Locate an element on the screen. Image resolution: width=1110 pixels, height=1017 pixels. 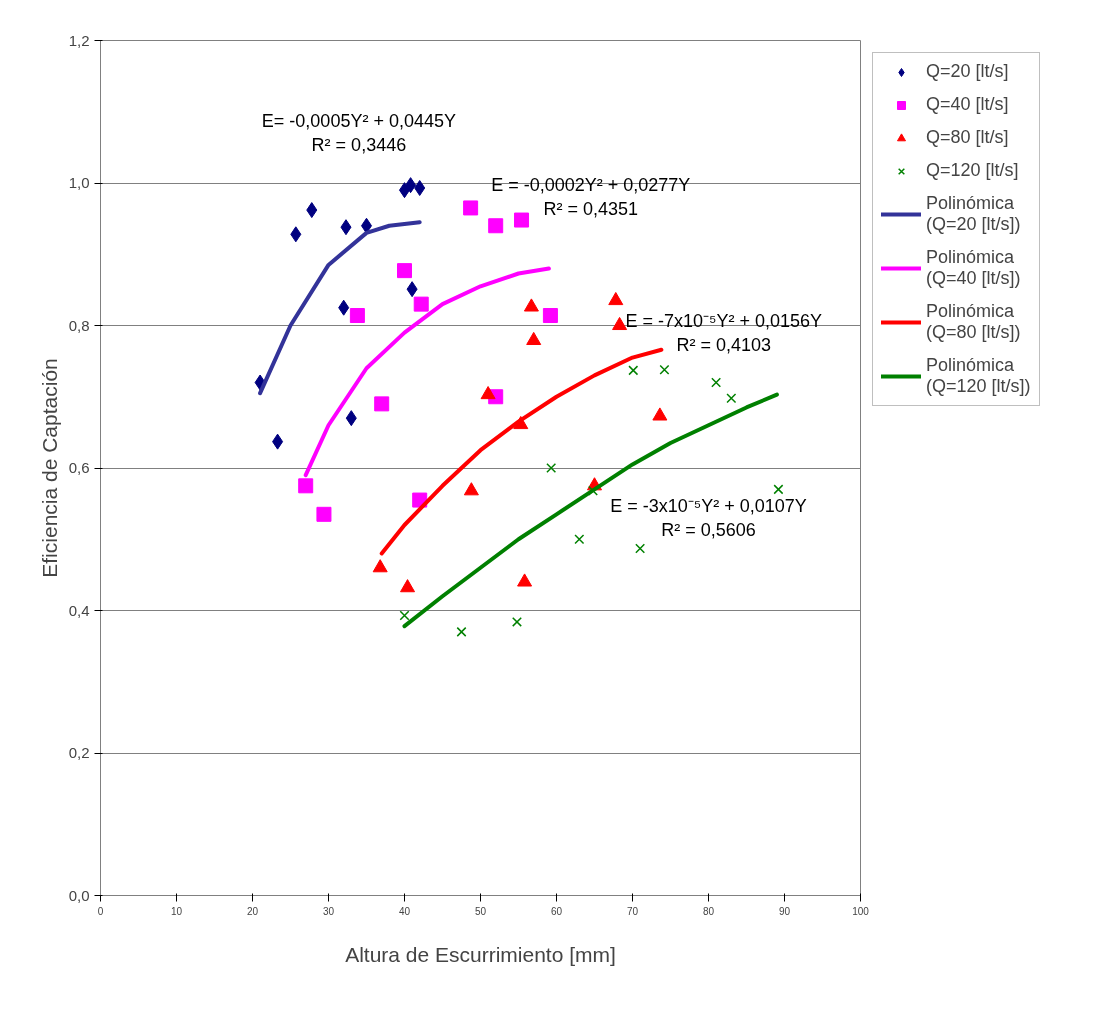
x-tick-label: 10 is located at coordinates (176, 911).